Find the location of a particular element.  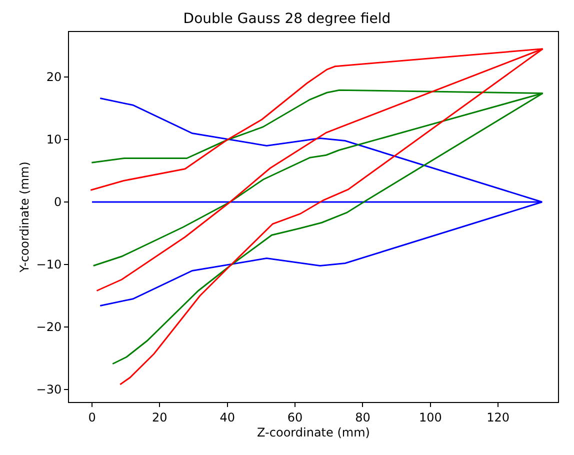

x-tick-label: 100 is located at coordinates (430, 417).